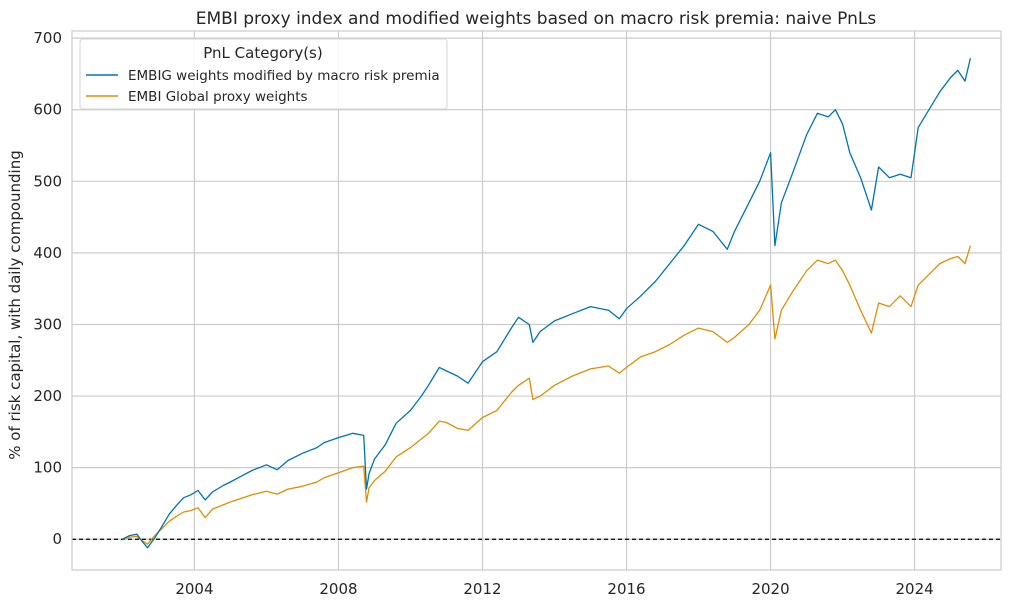 Image resolution: width=1011 pixels, height=609 pixels. What do you see at coordinates (47, 181) in the screenshot?
I see `y-tick-label: 500` at bounding box center [47, 181].